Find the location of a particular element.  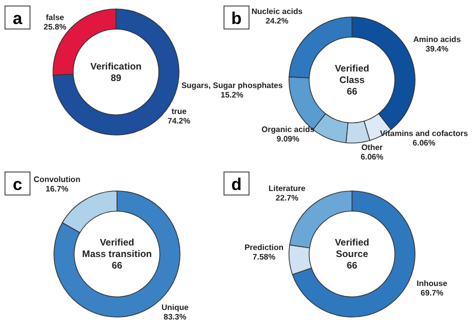

slice-label: false is located at coordinates (55, 17).